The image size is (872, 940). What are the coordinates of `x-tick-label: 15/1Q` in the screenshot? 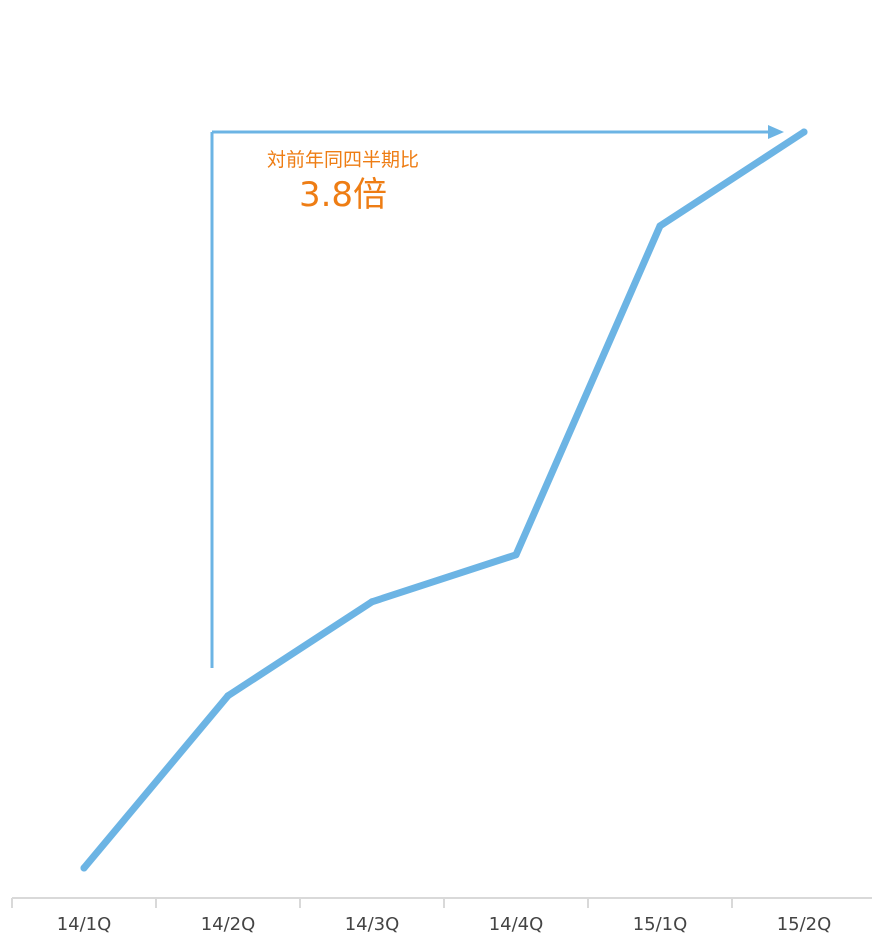 It's located at (660, 924).